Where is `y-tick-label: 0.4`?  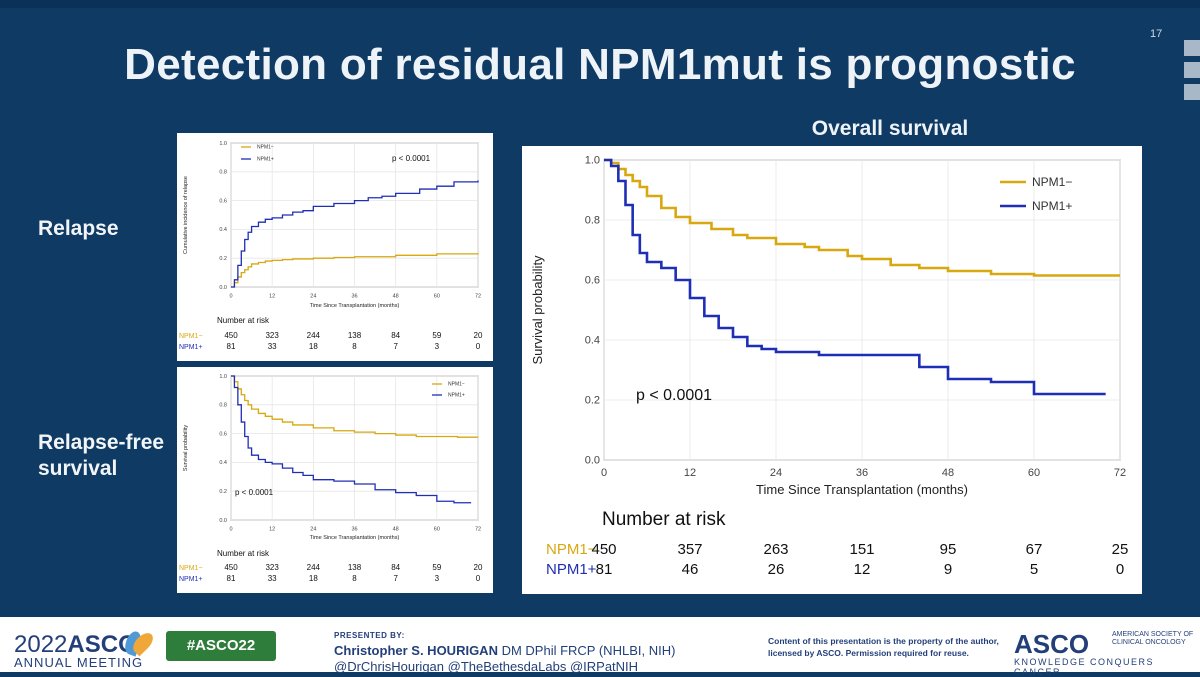 y-tick-label: 0.4 is located at coordinates (592, 341).